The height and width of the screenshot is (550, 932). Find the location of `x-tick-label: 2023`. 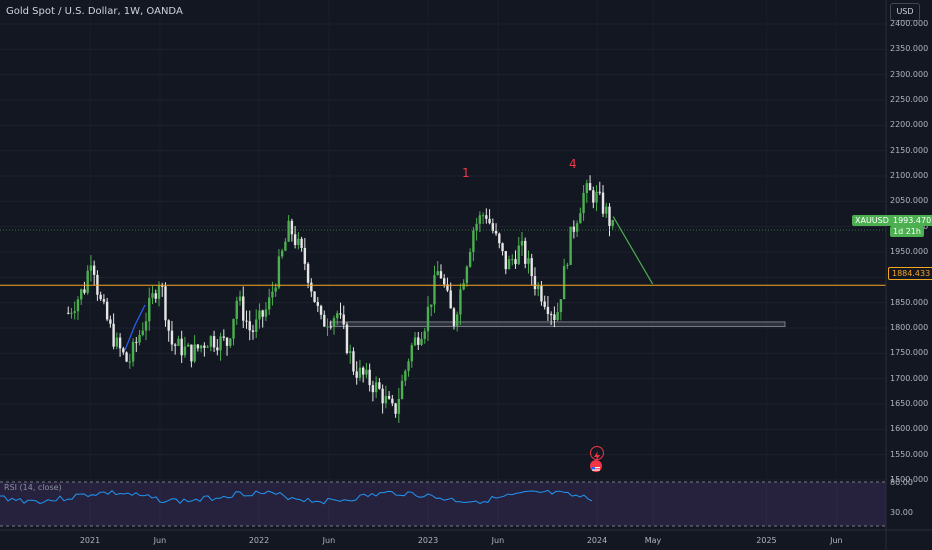

x-tick-label: 2023 is located at coordinates (428, 540).